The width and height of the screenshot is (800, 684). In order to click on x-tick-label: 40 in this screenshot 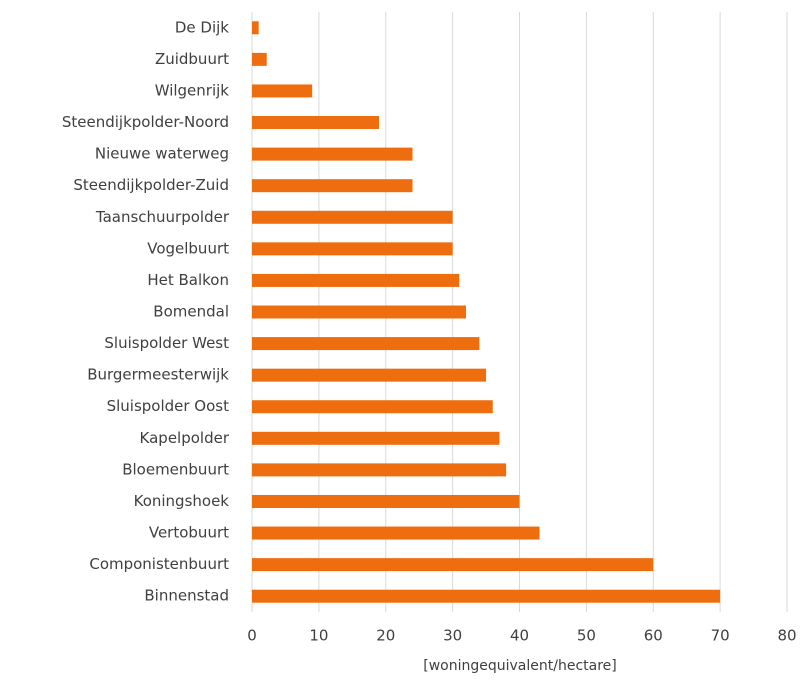, I will do `click(519, 636)`.